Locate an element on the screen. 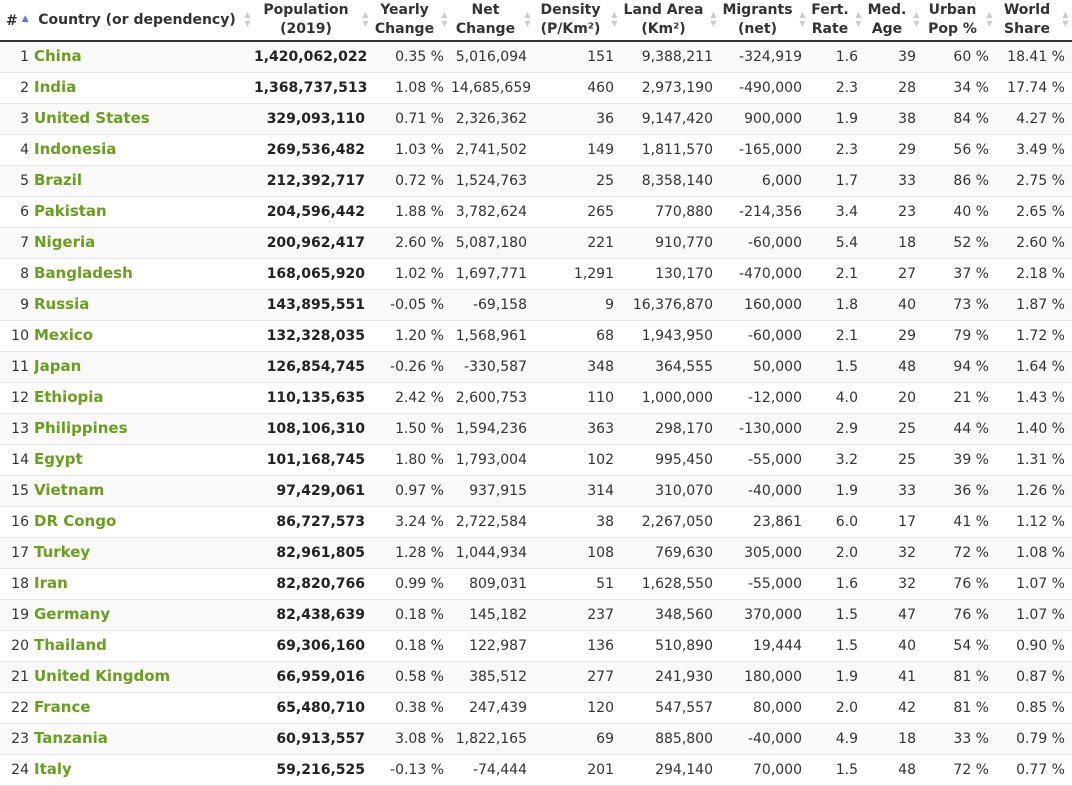 This screenshot has height=786, width=1072. cell-net-change: 247,439 is located at coordinates (492, 708).